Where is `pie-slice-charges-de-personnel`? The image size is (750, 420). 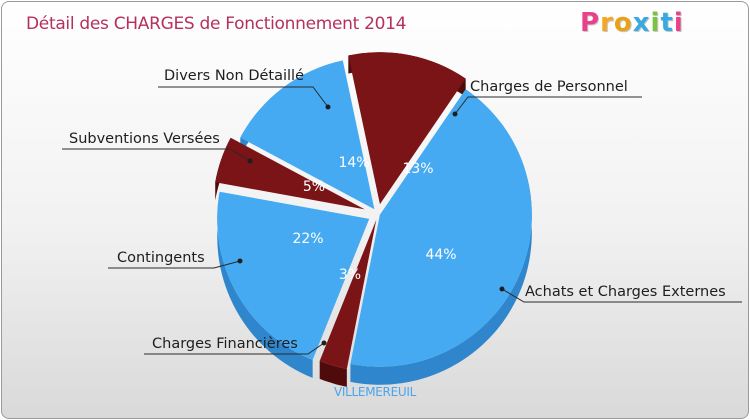
pie-slice-charges-de-personnel is located at coordinates (407, 128).